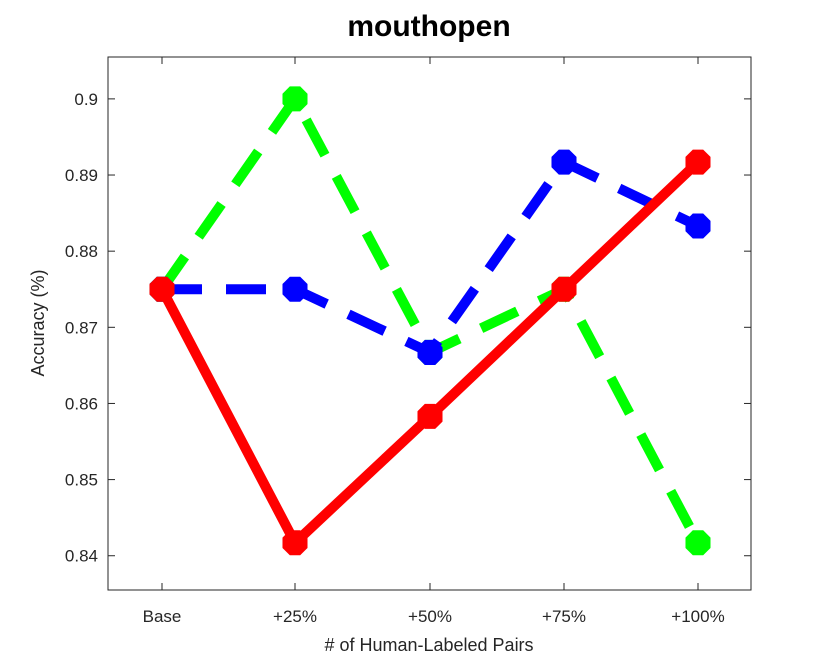 This screenshot has height=664, width=830. What do you see at coordinates (162, 616) in the screenshot?
I see `x-tick-label: Base` at bounding box center [162, 616].